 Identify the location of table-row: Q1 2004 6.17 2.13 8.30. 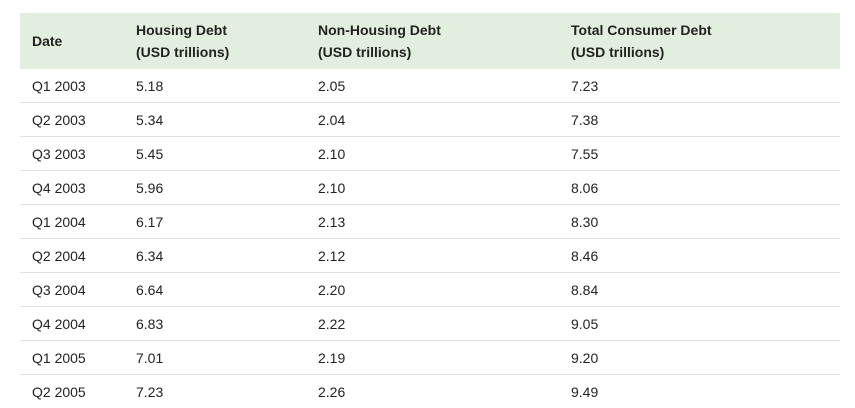
(430, 221).